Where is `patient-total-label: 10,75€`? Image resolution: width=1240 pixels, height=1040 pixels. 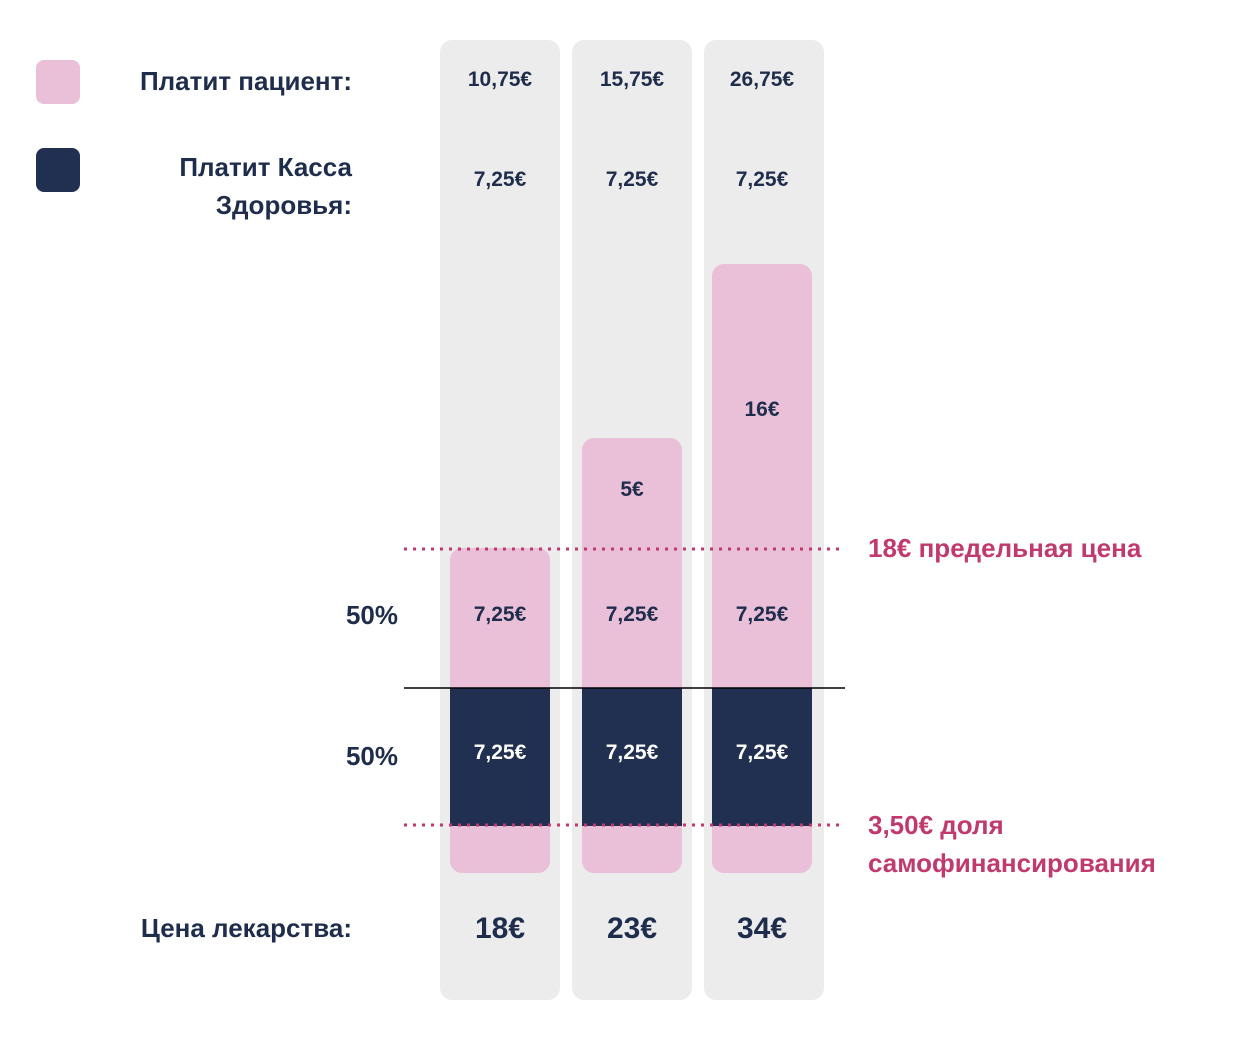 patient-total-label: 10,75€ is located at coordinates (500, 79).